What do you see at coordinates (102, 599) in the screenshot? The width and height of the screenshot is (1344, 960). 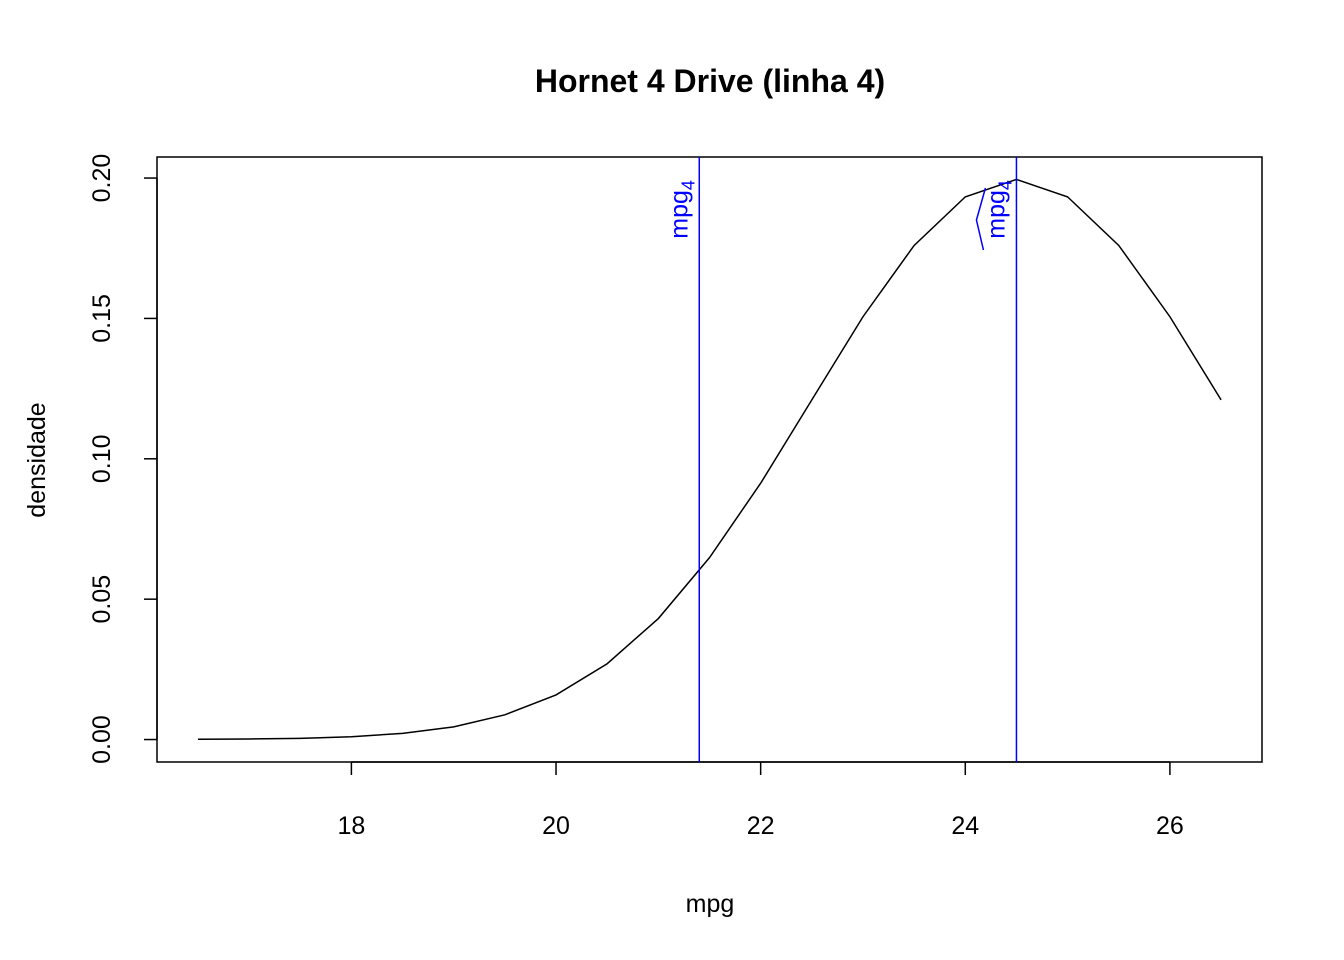 I see `y-tick-label: 0.05` at bounding box center [102, 599].